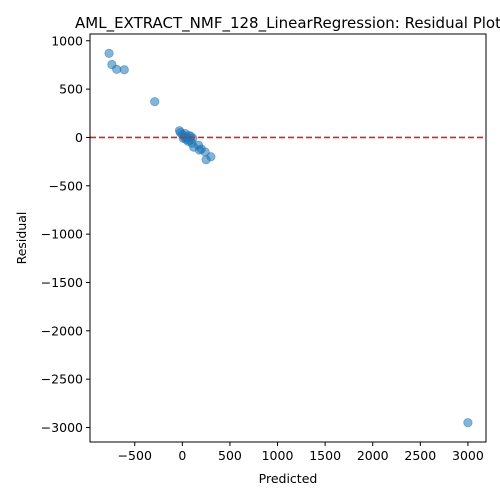 Image resolution: width=500 pixels, height=500 pixels. Describe the element at coordinates (62, 330) in the screenshot. I see `y-tick-label: −2000` at that location.